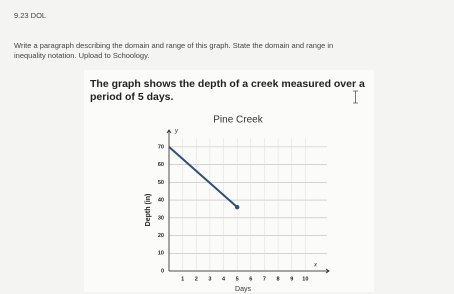 The height and width of the screenshot is (294, 454). I want to click on x-axis, so click(249, 271).